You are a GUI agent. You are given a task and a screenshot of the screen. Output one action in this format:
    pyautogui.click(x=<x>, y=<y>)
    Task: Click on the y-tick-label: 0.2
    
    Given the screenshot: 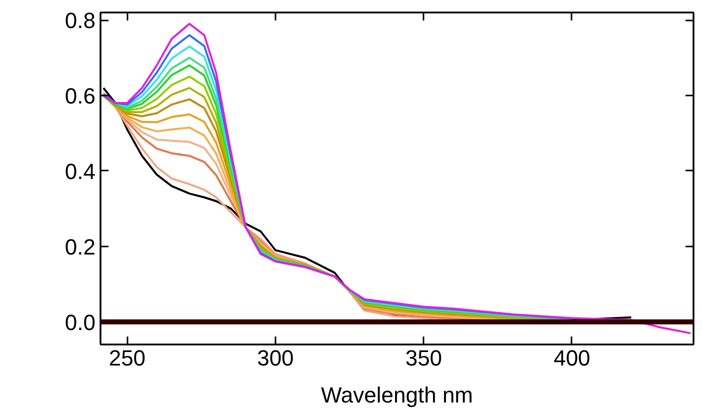 What is the action you would take?
    pyautogui.click(x=80, y=247)
    